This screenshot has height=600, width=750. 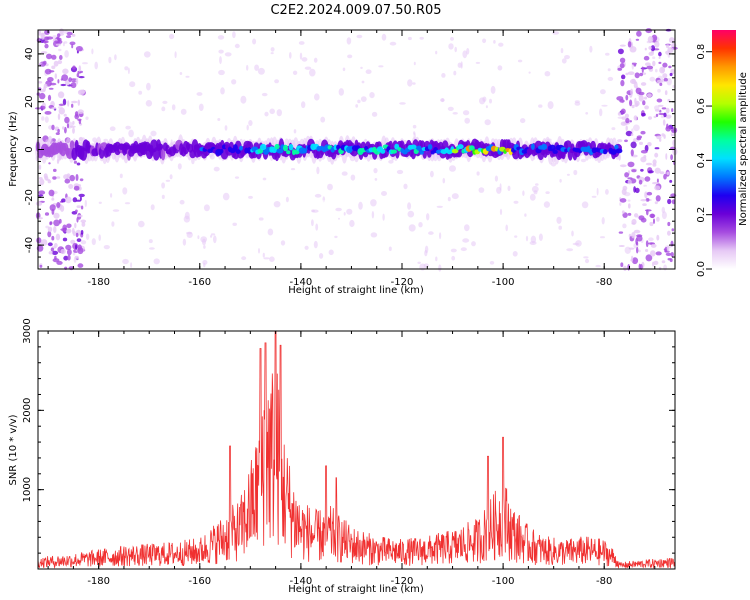 What do you see at coordinates (199, 282) in the screenshot?
I see `x-tick-label: -160` at bounding box center [199, 282].